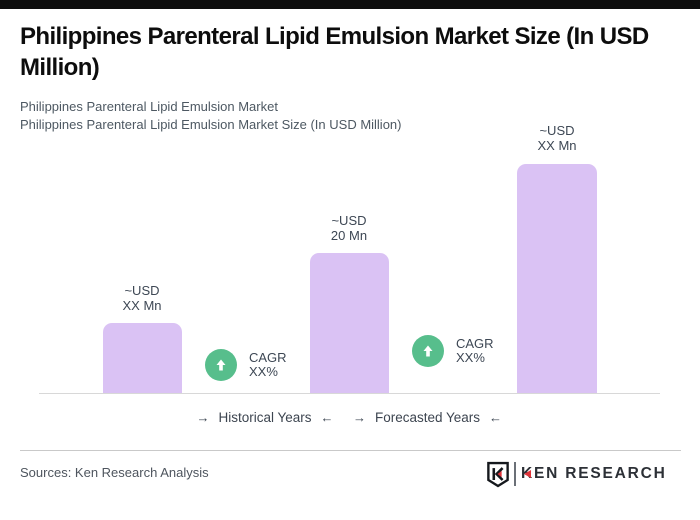 The width and height of the screenshot is (700, 520). I want to click on period-label-historical: → Historical Years ←, so click(265, 417).